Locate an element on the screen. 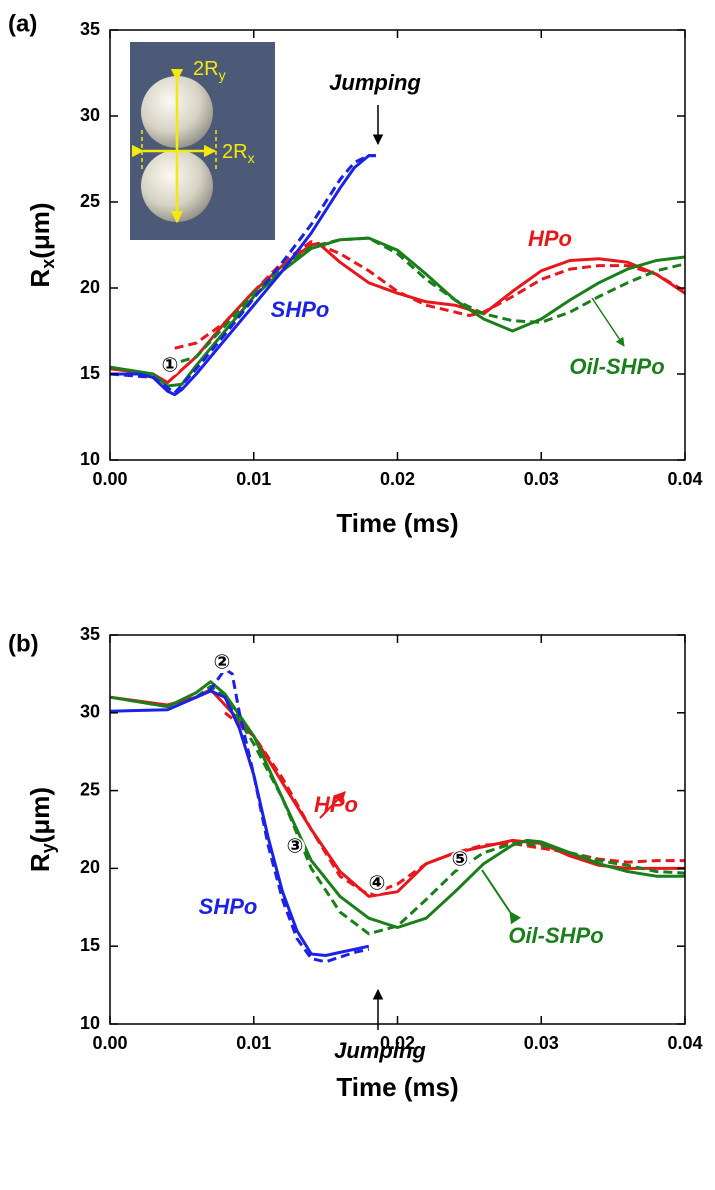  y-axis-label: Ry(μm) is located at coordinates (41, 829).